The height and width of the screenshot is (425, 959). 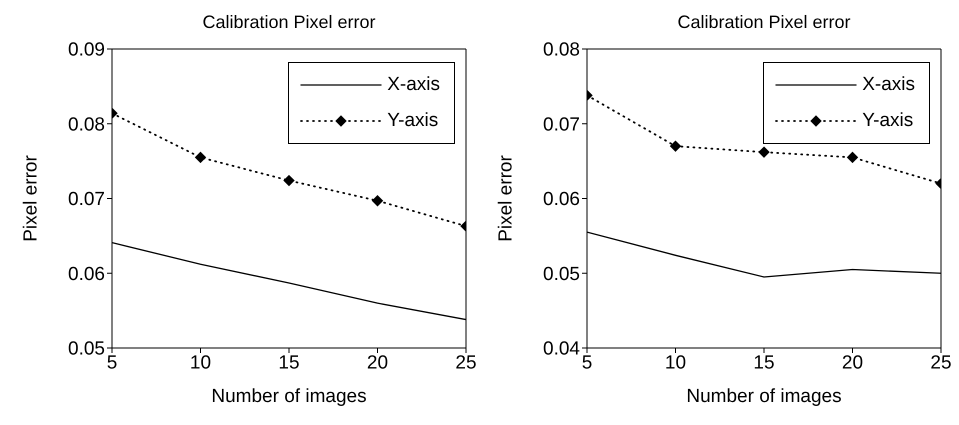 What do you see at coordinates (86, 50) in the screenshot?
I see `y-tick-label: 0.09` at bounding box center [86, 50].